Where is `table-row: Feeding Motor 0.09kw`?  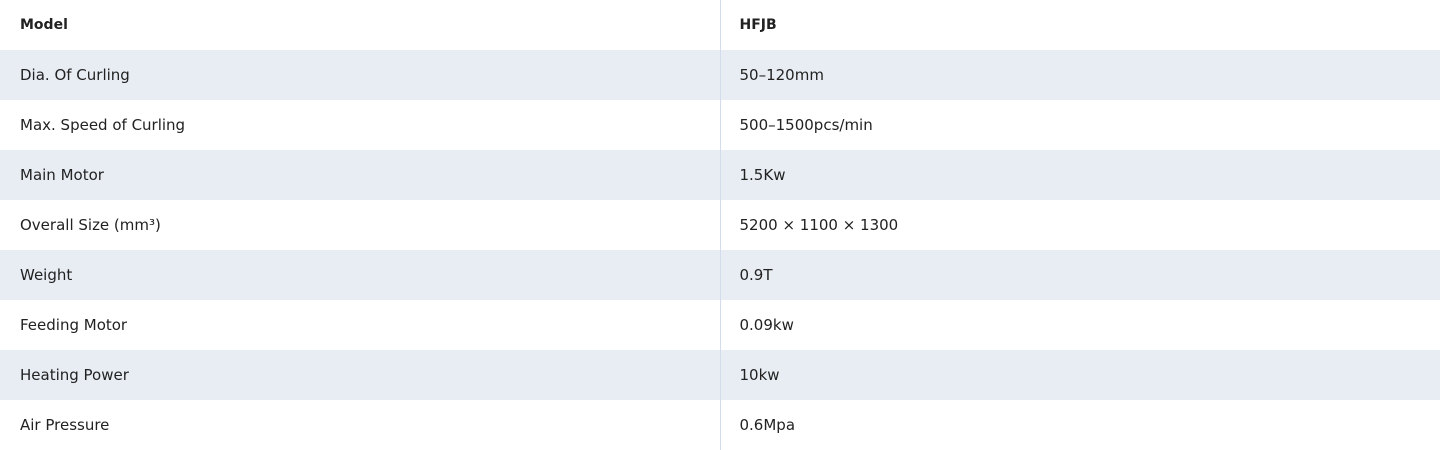
table-row: Feeding Motor 0.09kw is located at coordinates (720, 325).